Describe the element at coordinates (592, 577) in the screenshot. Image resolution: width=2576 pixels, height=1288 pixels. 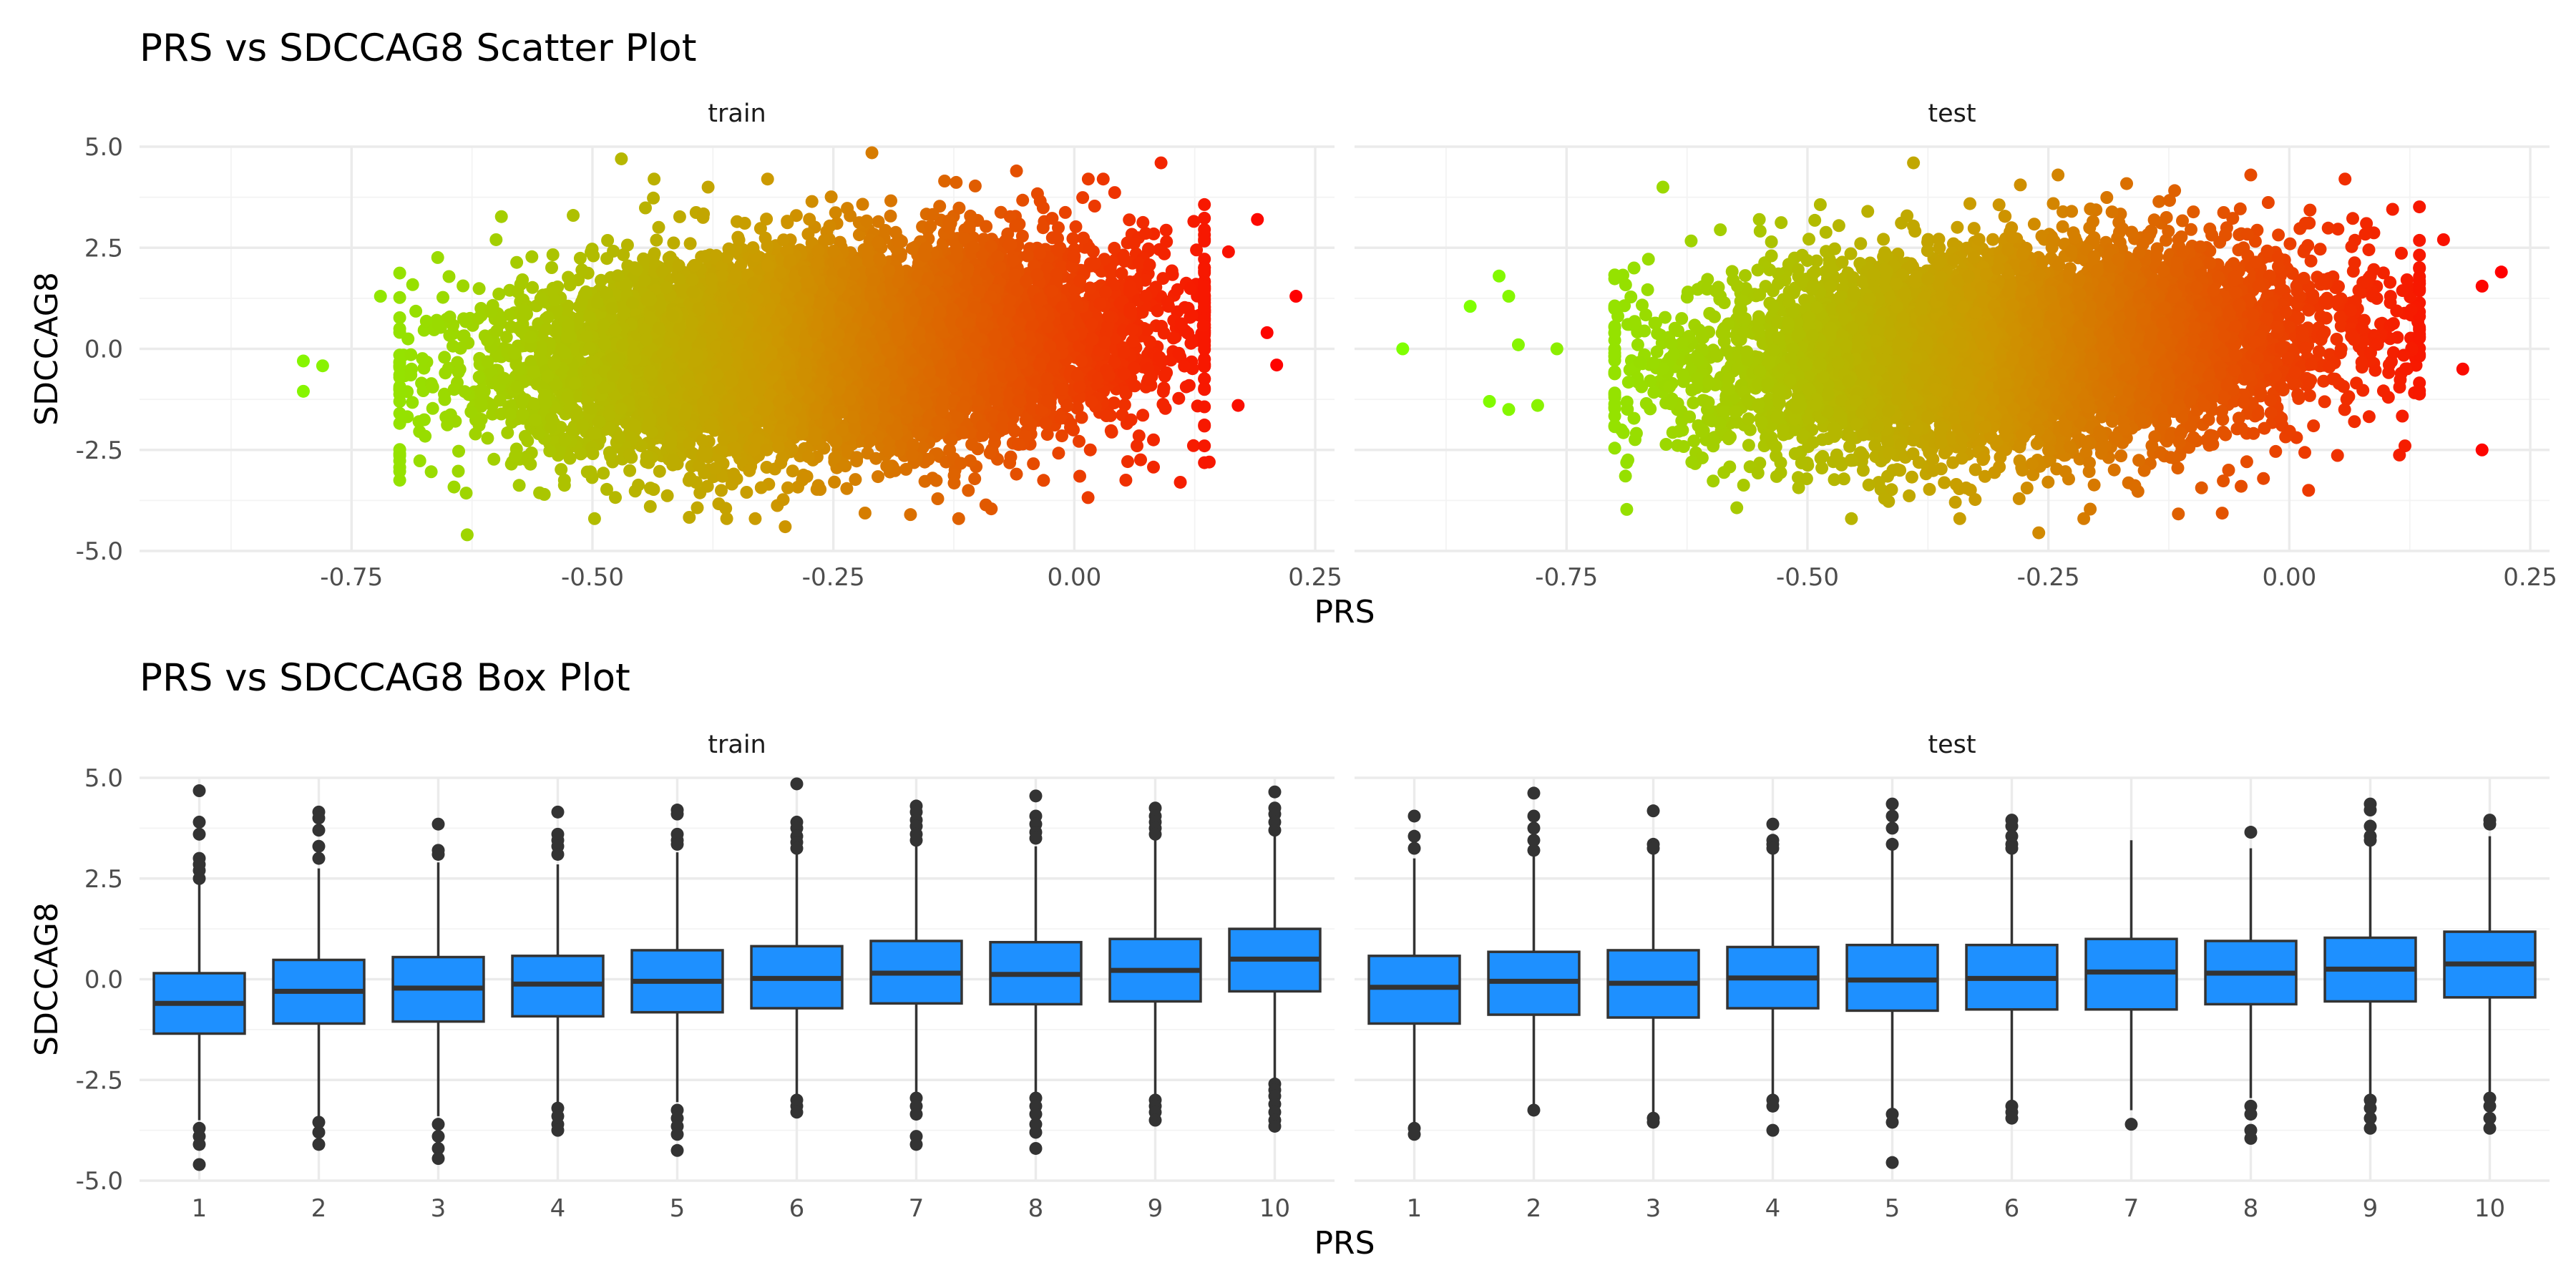
I see `scatter-x-tick-label: -0.50` at that location.